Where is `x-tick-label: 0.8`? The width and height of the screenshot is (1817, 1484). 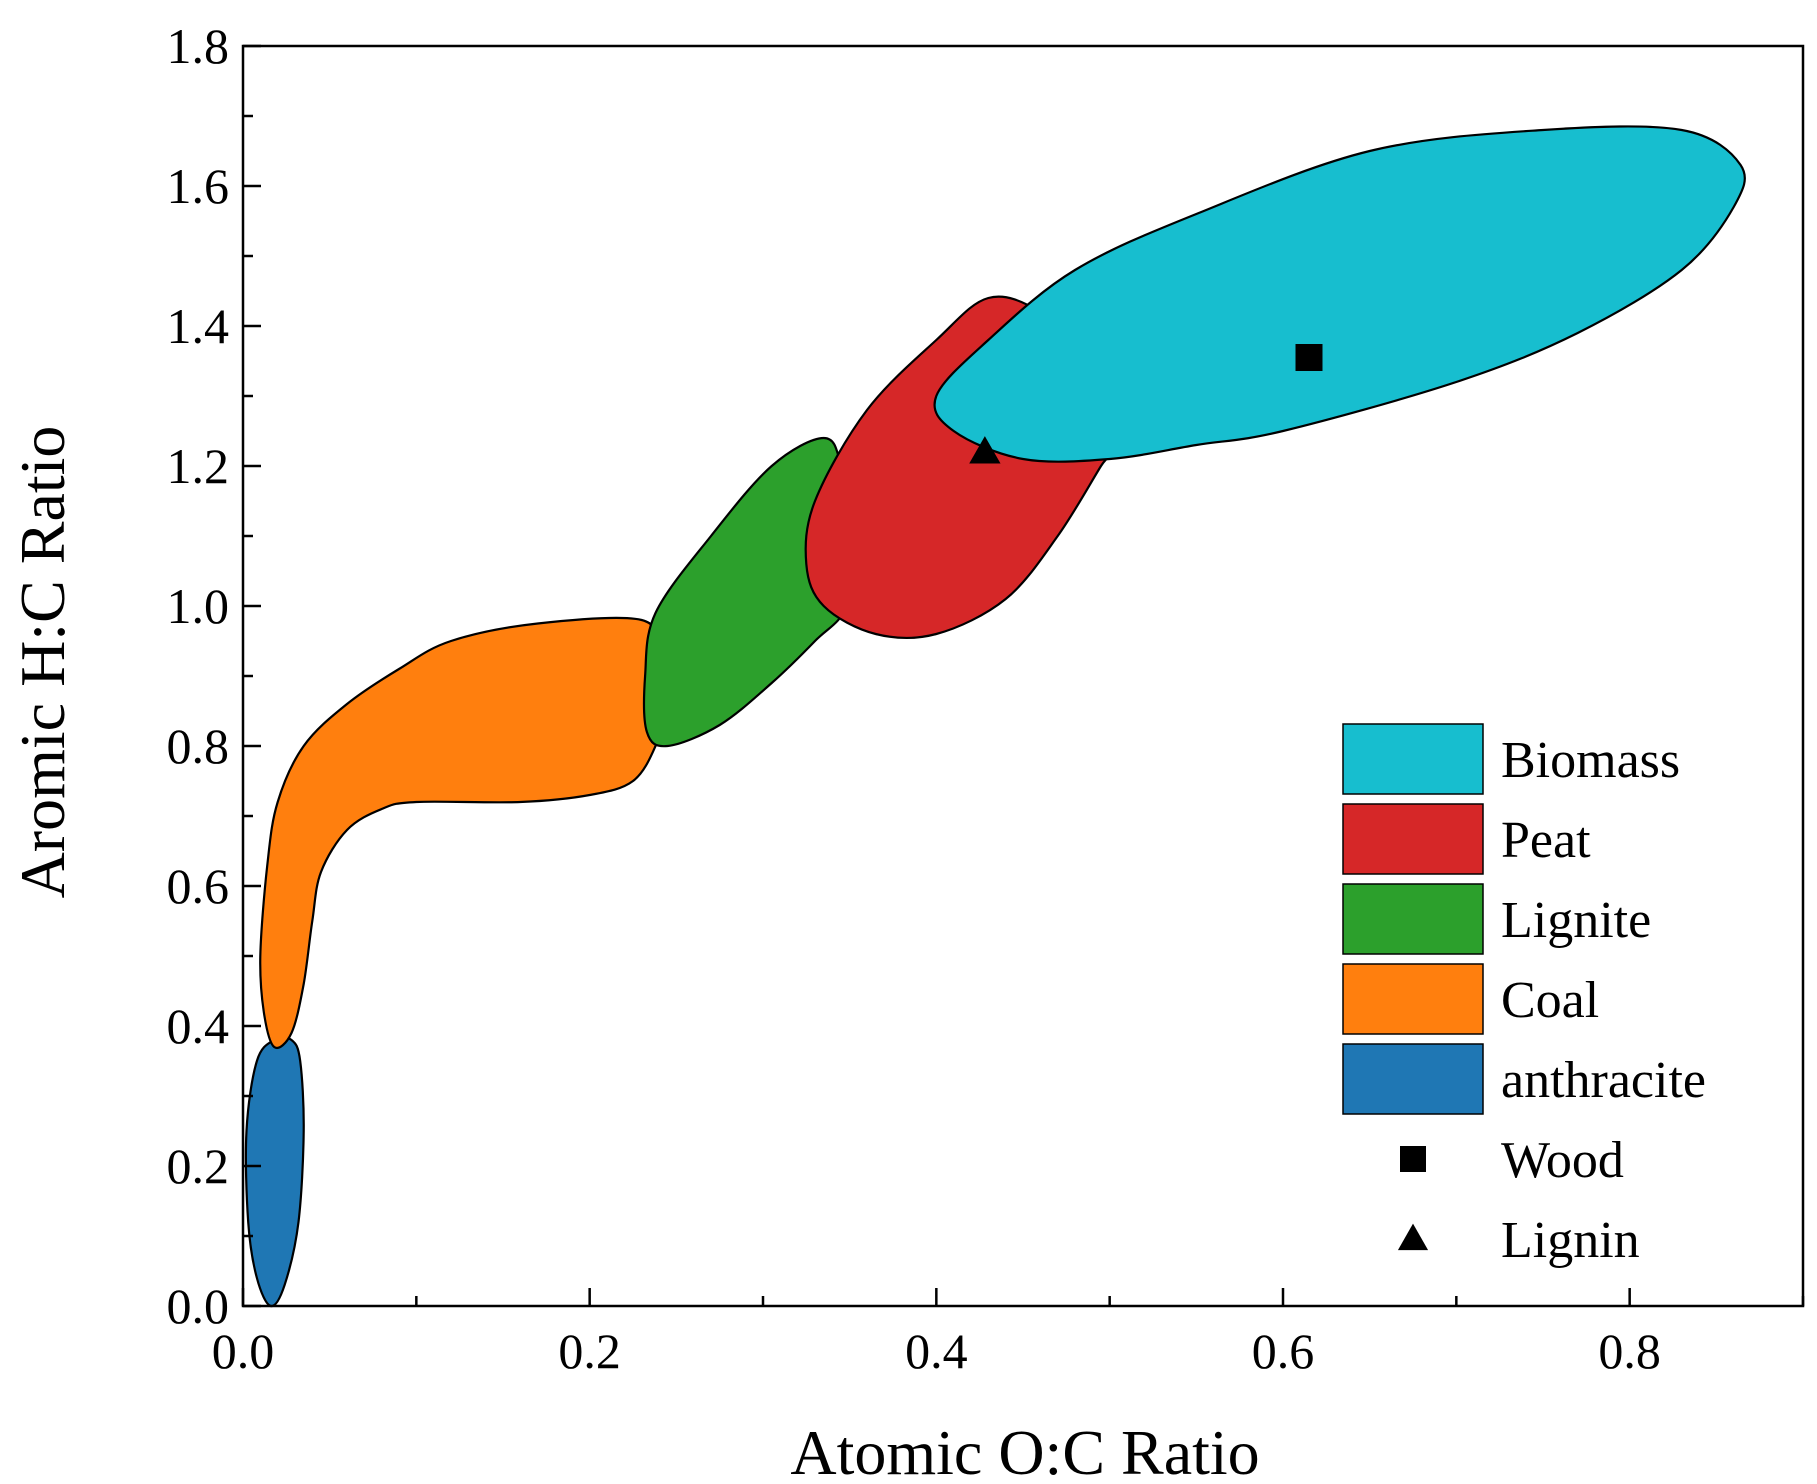
x-tick-label: 0.8 is located at coordinates (1629, 1351).